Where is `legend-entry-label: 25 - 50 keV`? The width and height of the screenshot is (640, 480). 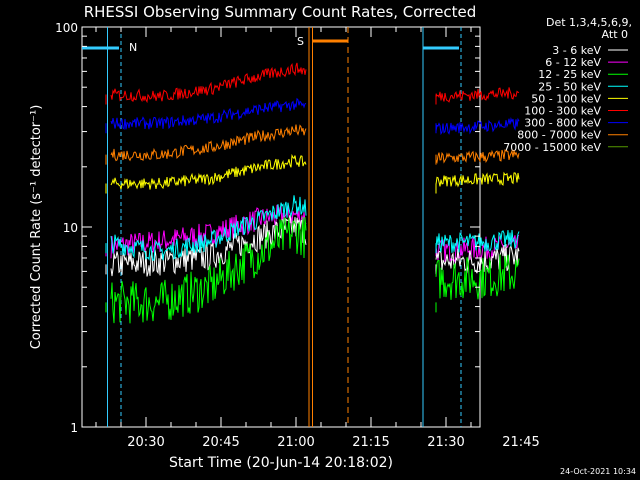 legend-entry-label: 25 - 50 keV is located at coordinates (569, 86).